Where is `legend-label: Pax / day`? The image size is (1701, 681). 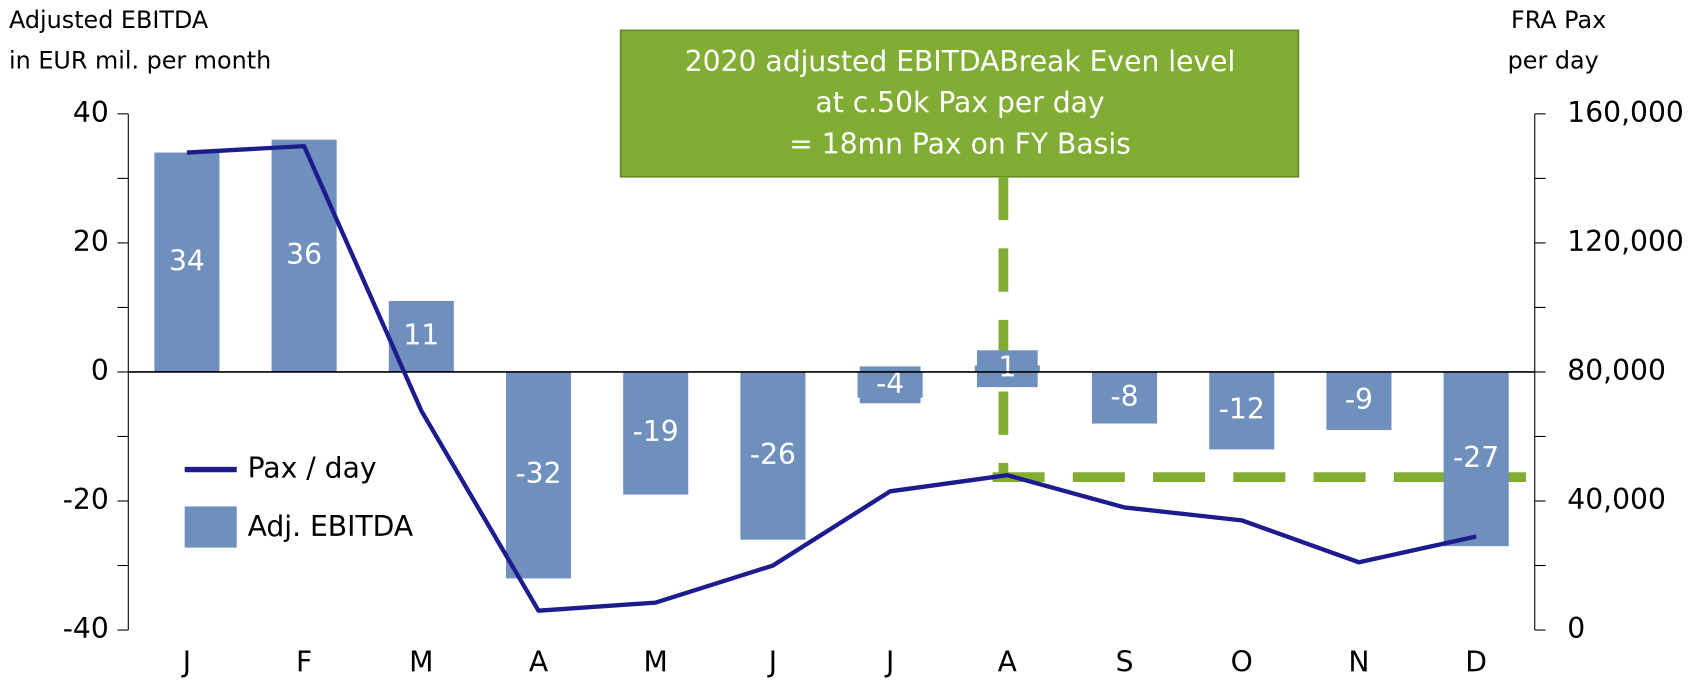 legend-label: Pax / day is located at coordinates (312, 468).